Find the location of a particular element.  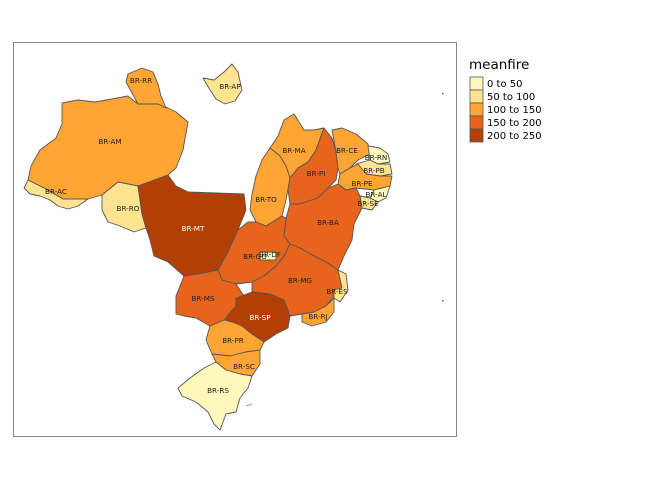

state-BR-RS is located at coordinates (215, 396).